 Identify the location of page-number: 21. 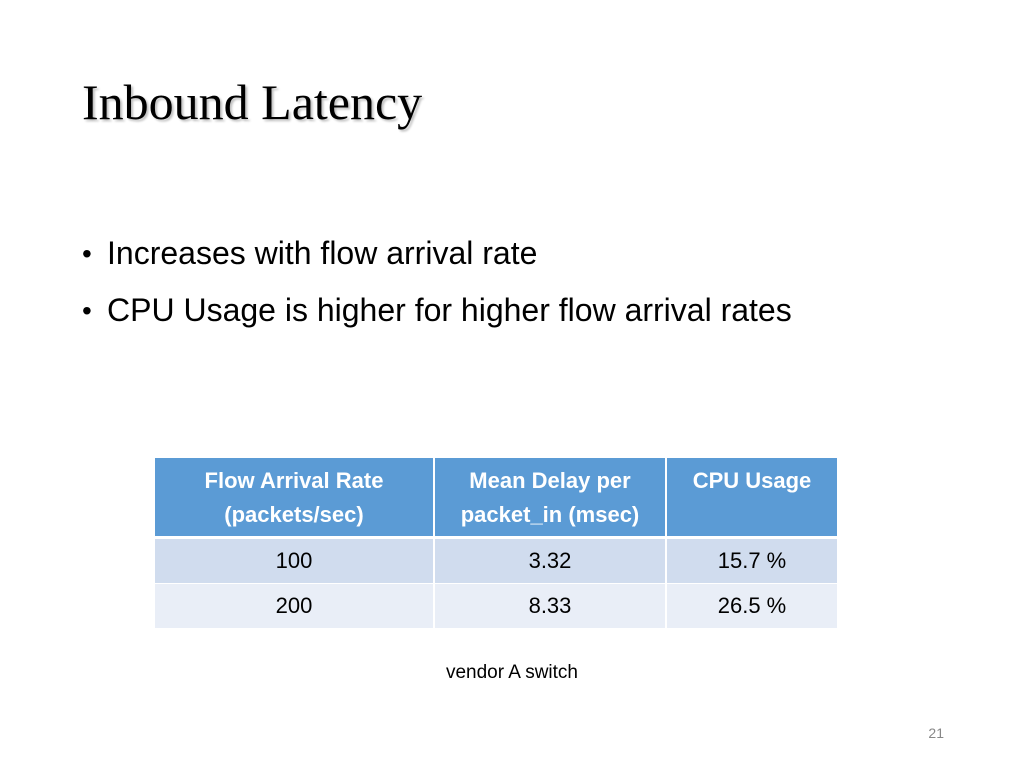
(936, 733).